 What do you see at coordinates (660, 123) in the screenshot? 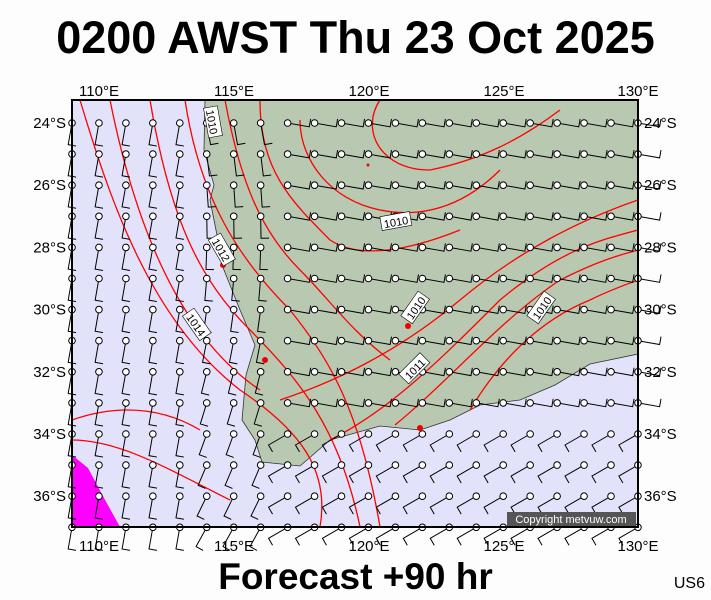
I see `lat-tick: 24°S` at bounding box center [660, 123].